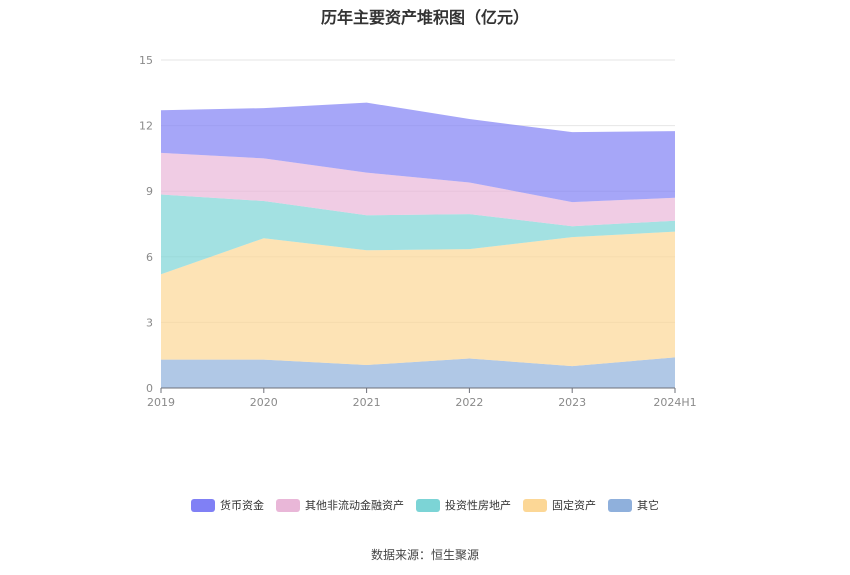 The height and width of the screenshot is (575, 850). I want to click on x-tick-label: 2021, so click(367, 402).